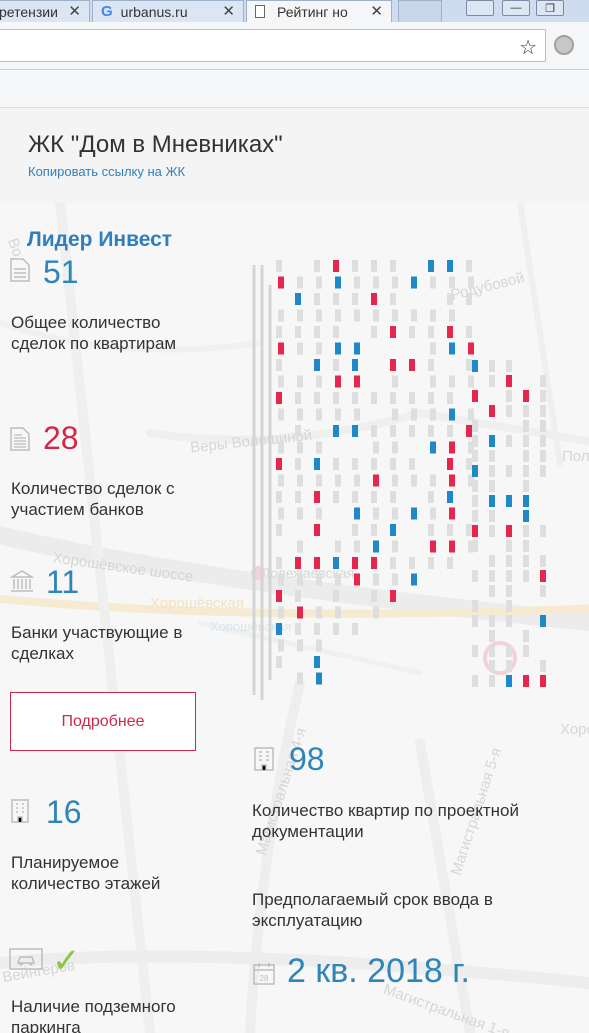  Describe the element at coordinates (372, 910) in the screenshot. I see `commissioning-label: Предполагаемый срок ввода в эксплуатацию` at that location.